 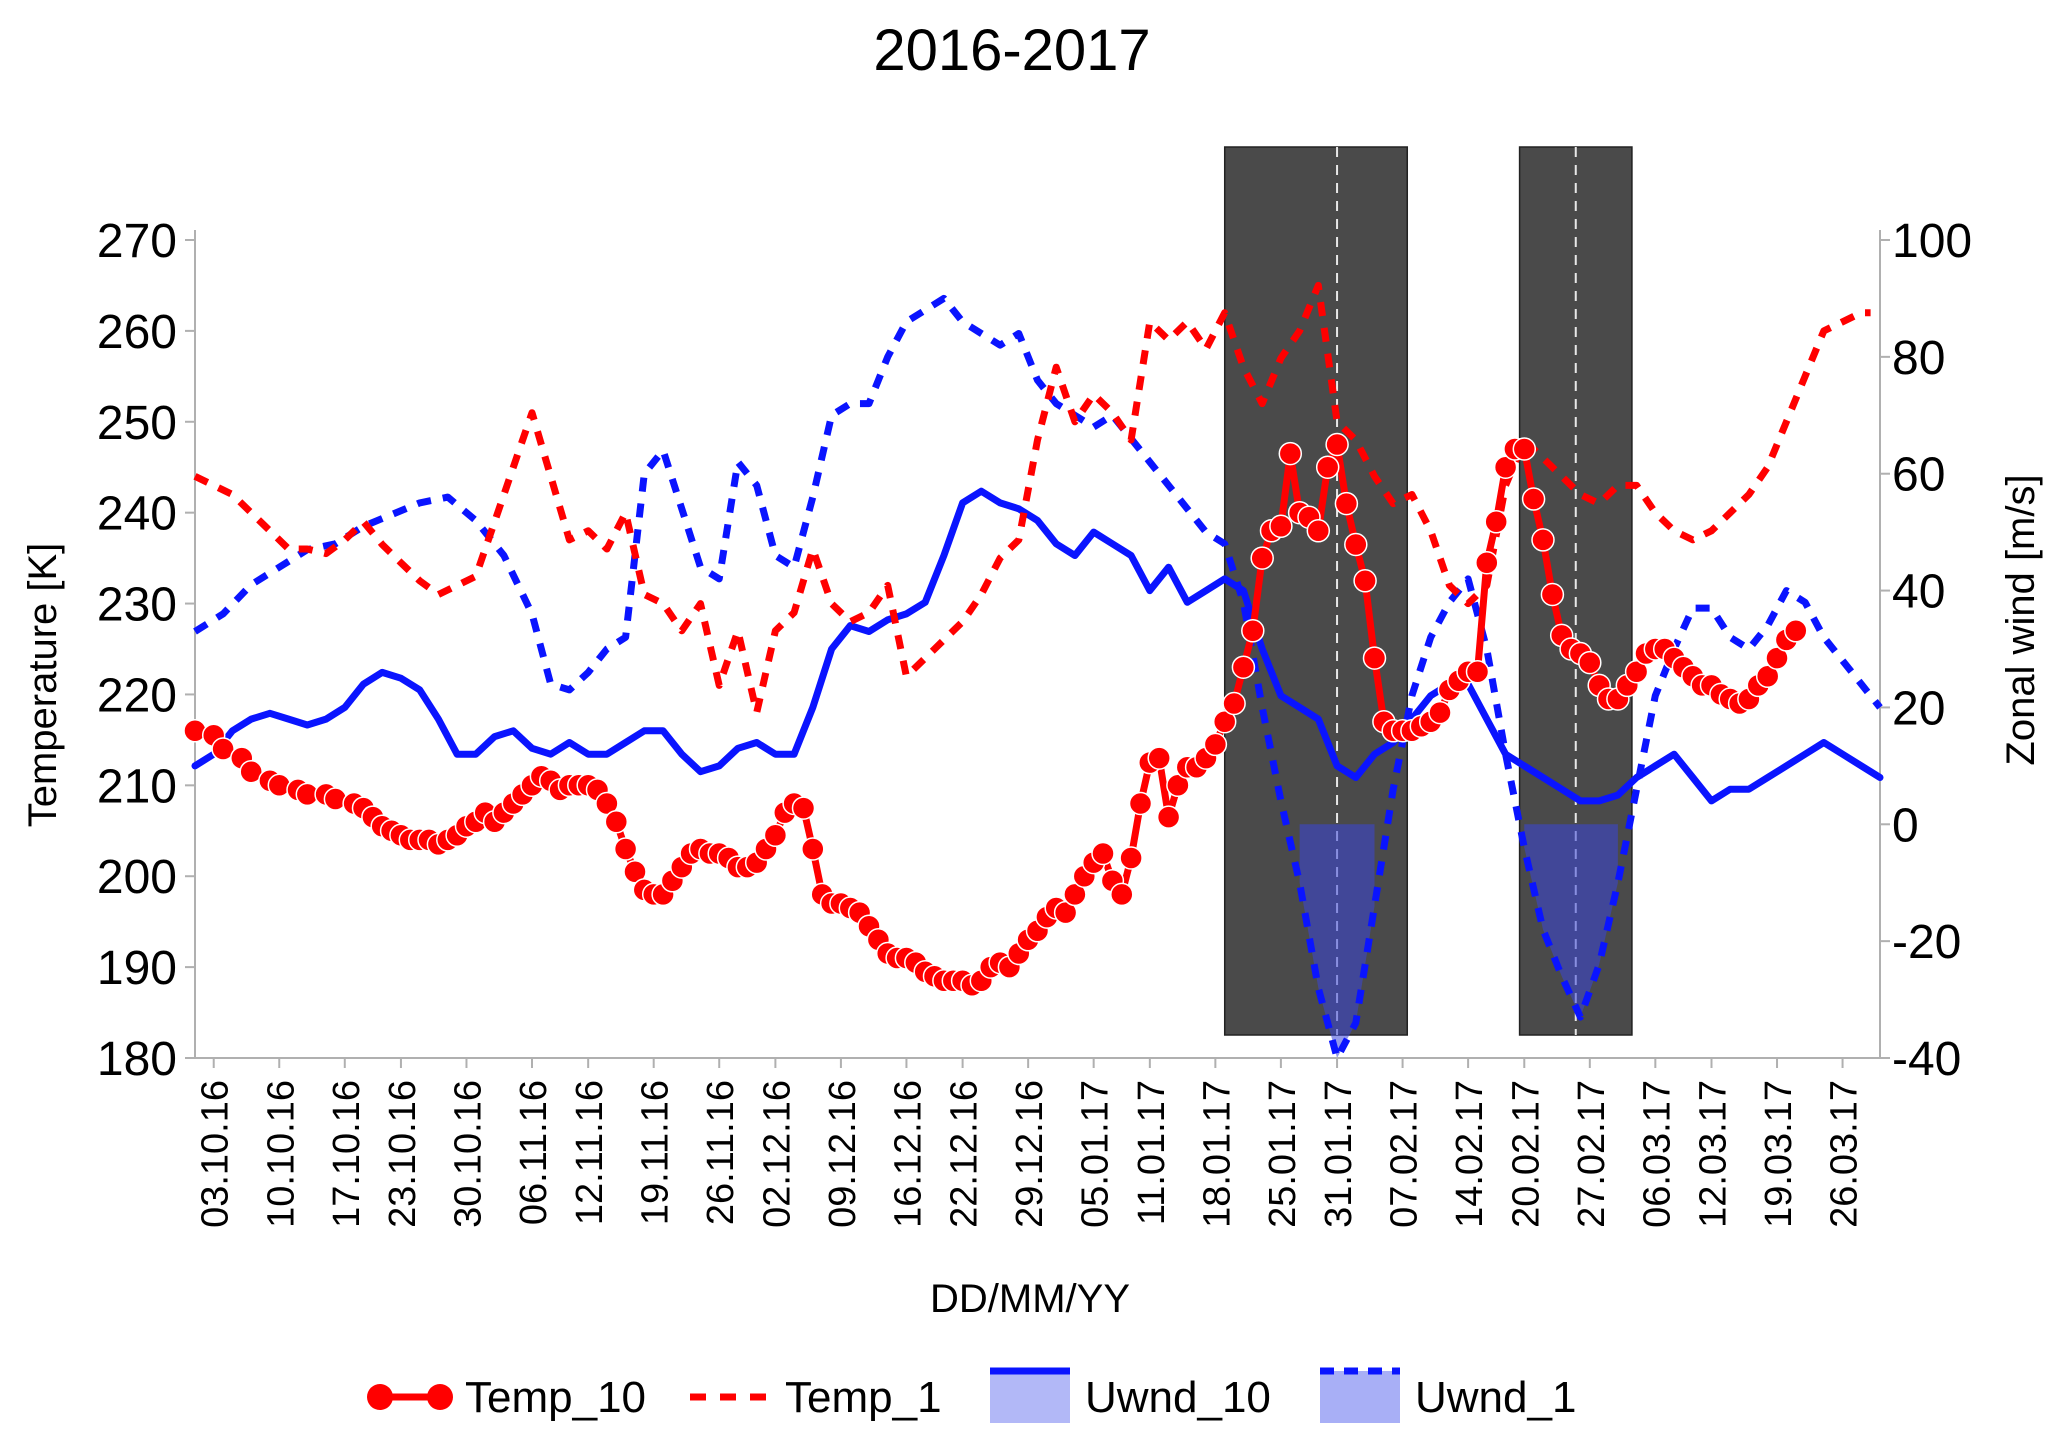 I want to click on chart-title: 2016-2017, so click(x=1011, y=50).